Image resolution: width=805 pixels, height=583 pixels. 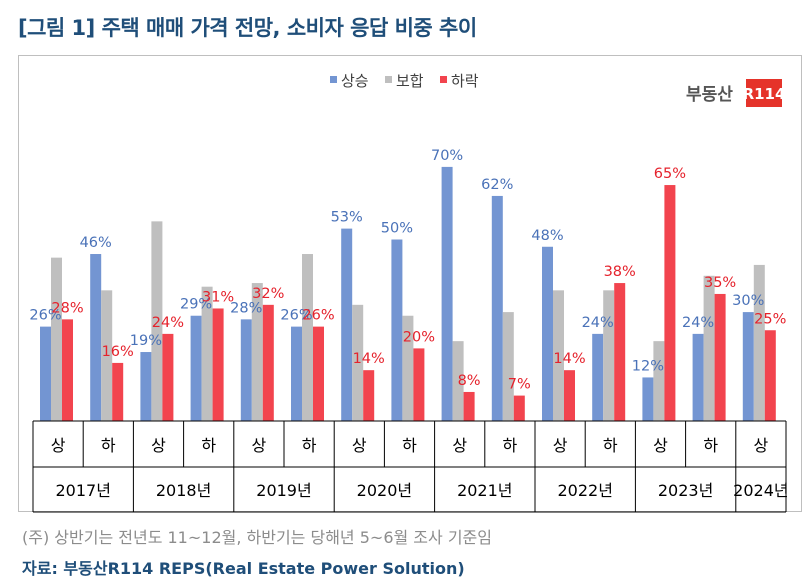 What do you see at coordinates (67, 370) in the screenshot?
I see `bar-하락-1` at bounding box center [67, 370].